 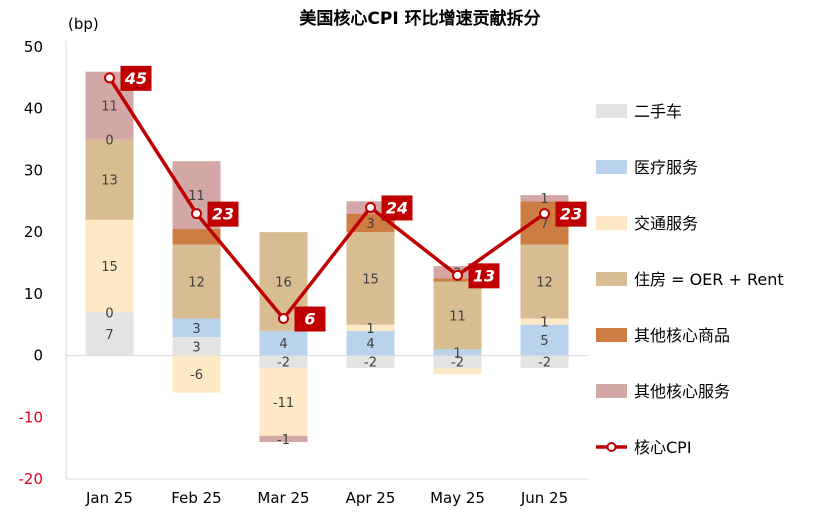 I want to click on core-cpi-value-label: 45, so click(x=135, y=78).